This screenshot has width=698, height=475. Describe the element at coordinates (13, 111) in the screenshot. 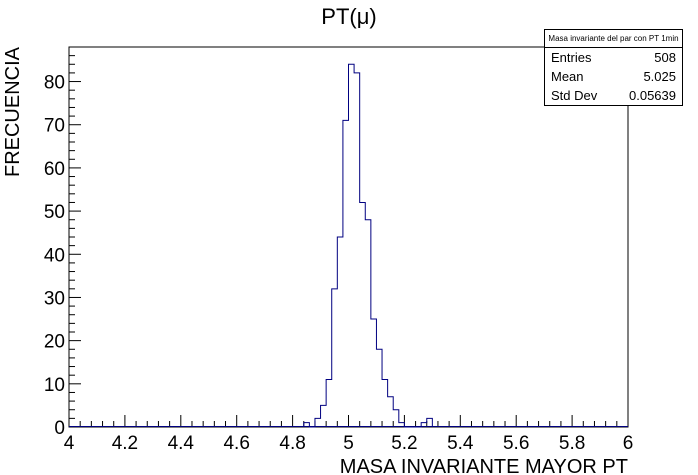

I see `y-axis-title: FRECUENCIA` at that location.